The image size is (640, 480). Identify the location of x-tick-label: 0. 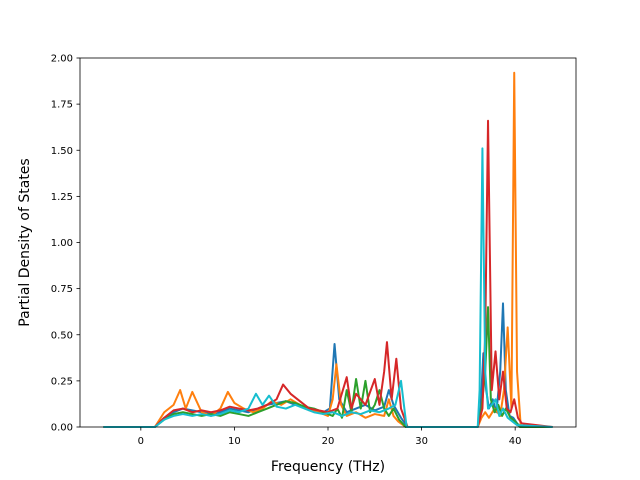
(141, 441).